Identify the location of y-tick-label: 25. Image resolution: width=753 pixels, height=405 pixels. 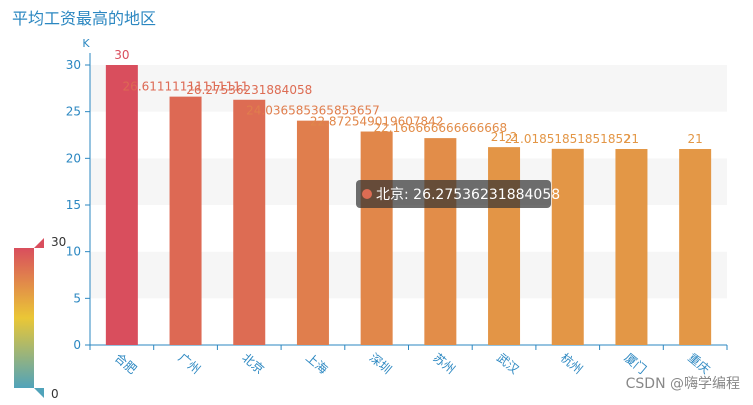
(73, 112).